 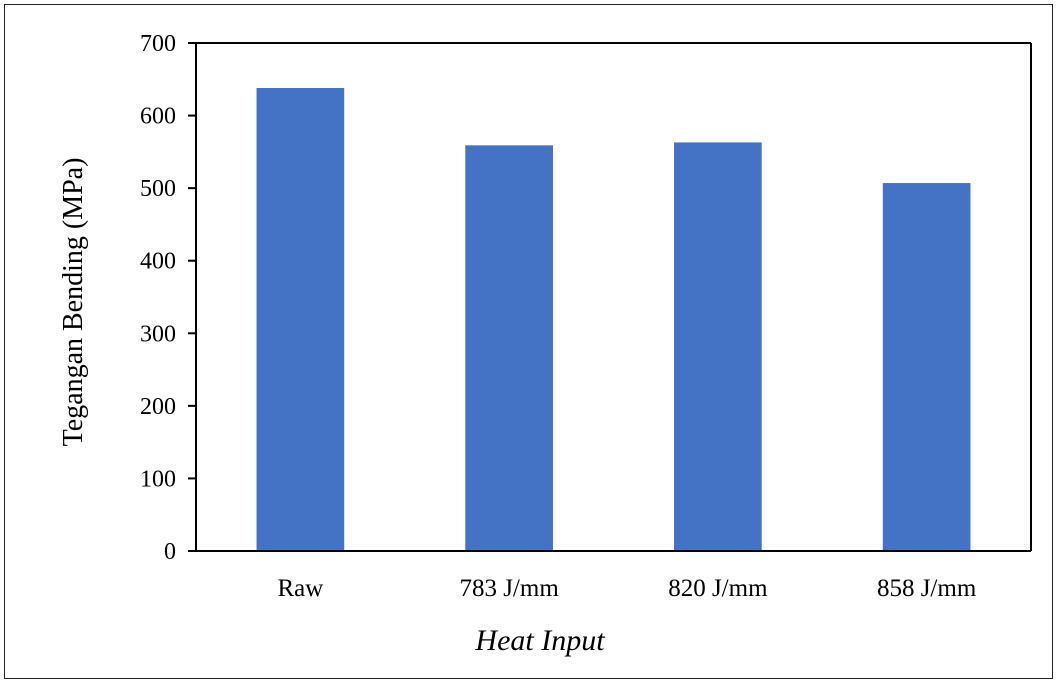 What do you see at coordinates (509, 588) in the screenshot?
I see `x-category-label: 783 J/mm` at bounding box center [509, 588].